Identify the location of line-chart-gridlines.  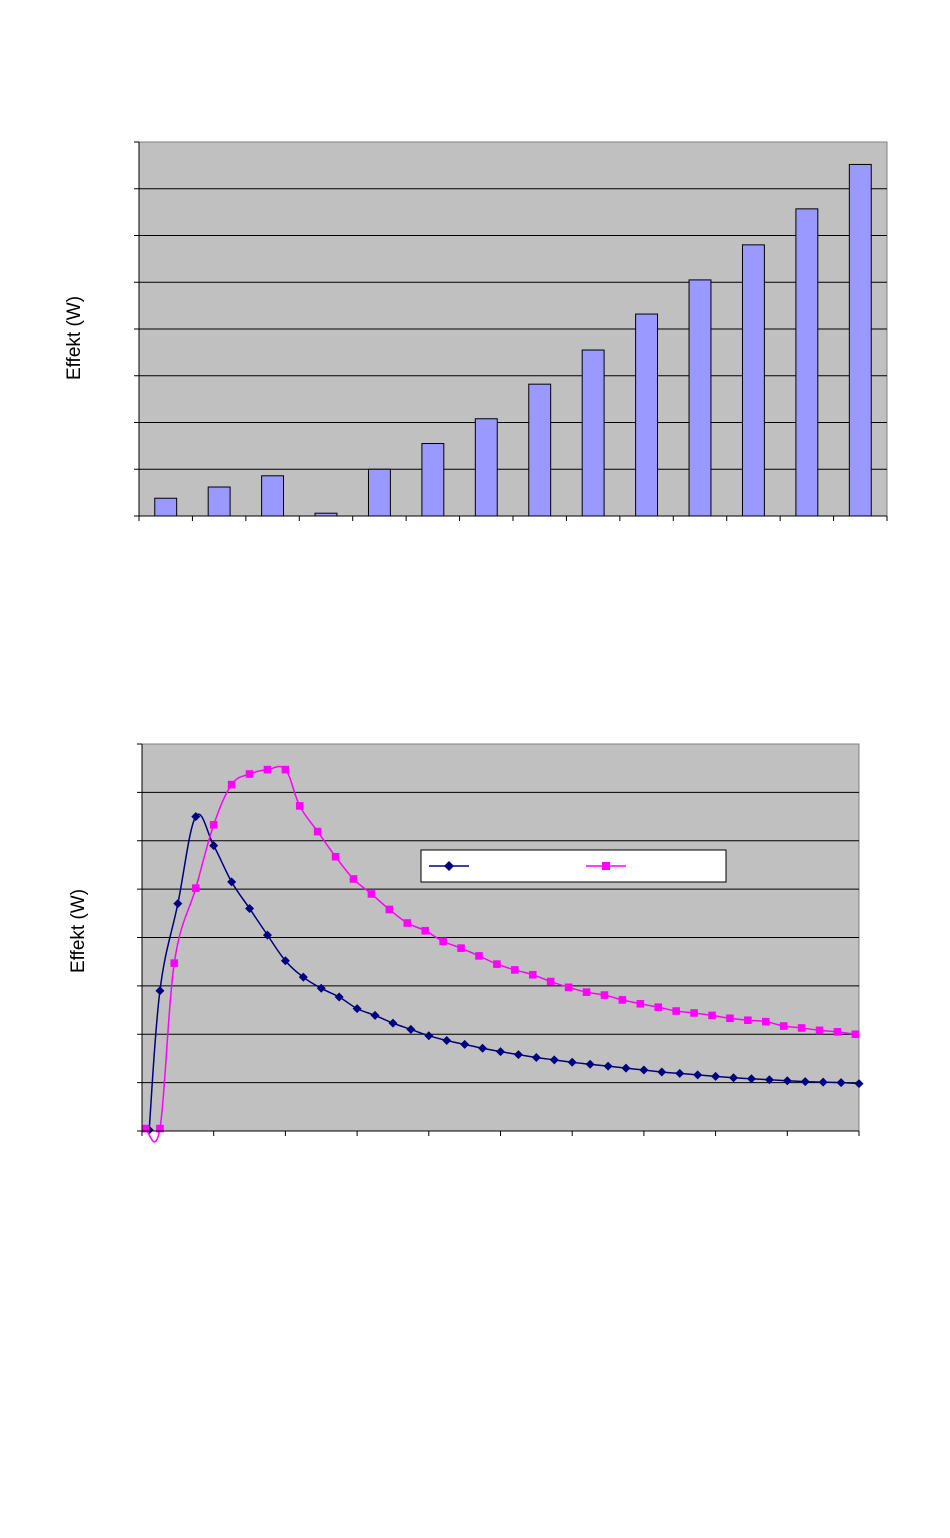
(500, 937).